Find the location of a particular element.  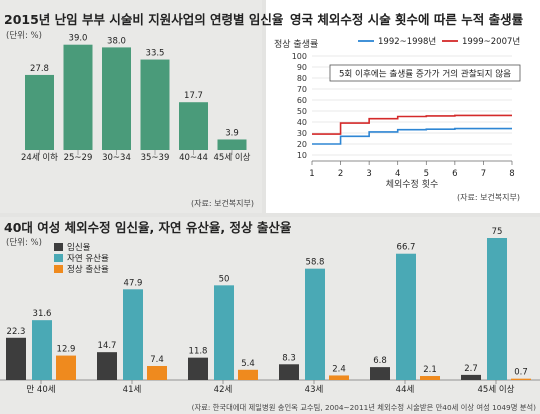

chart2-xtick-label: 1 is located at coordinates (311, 174).